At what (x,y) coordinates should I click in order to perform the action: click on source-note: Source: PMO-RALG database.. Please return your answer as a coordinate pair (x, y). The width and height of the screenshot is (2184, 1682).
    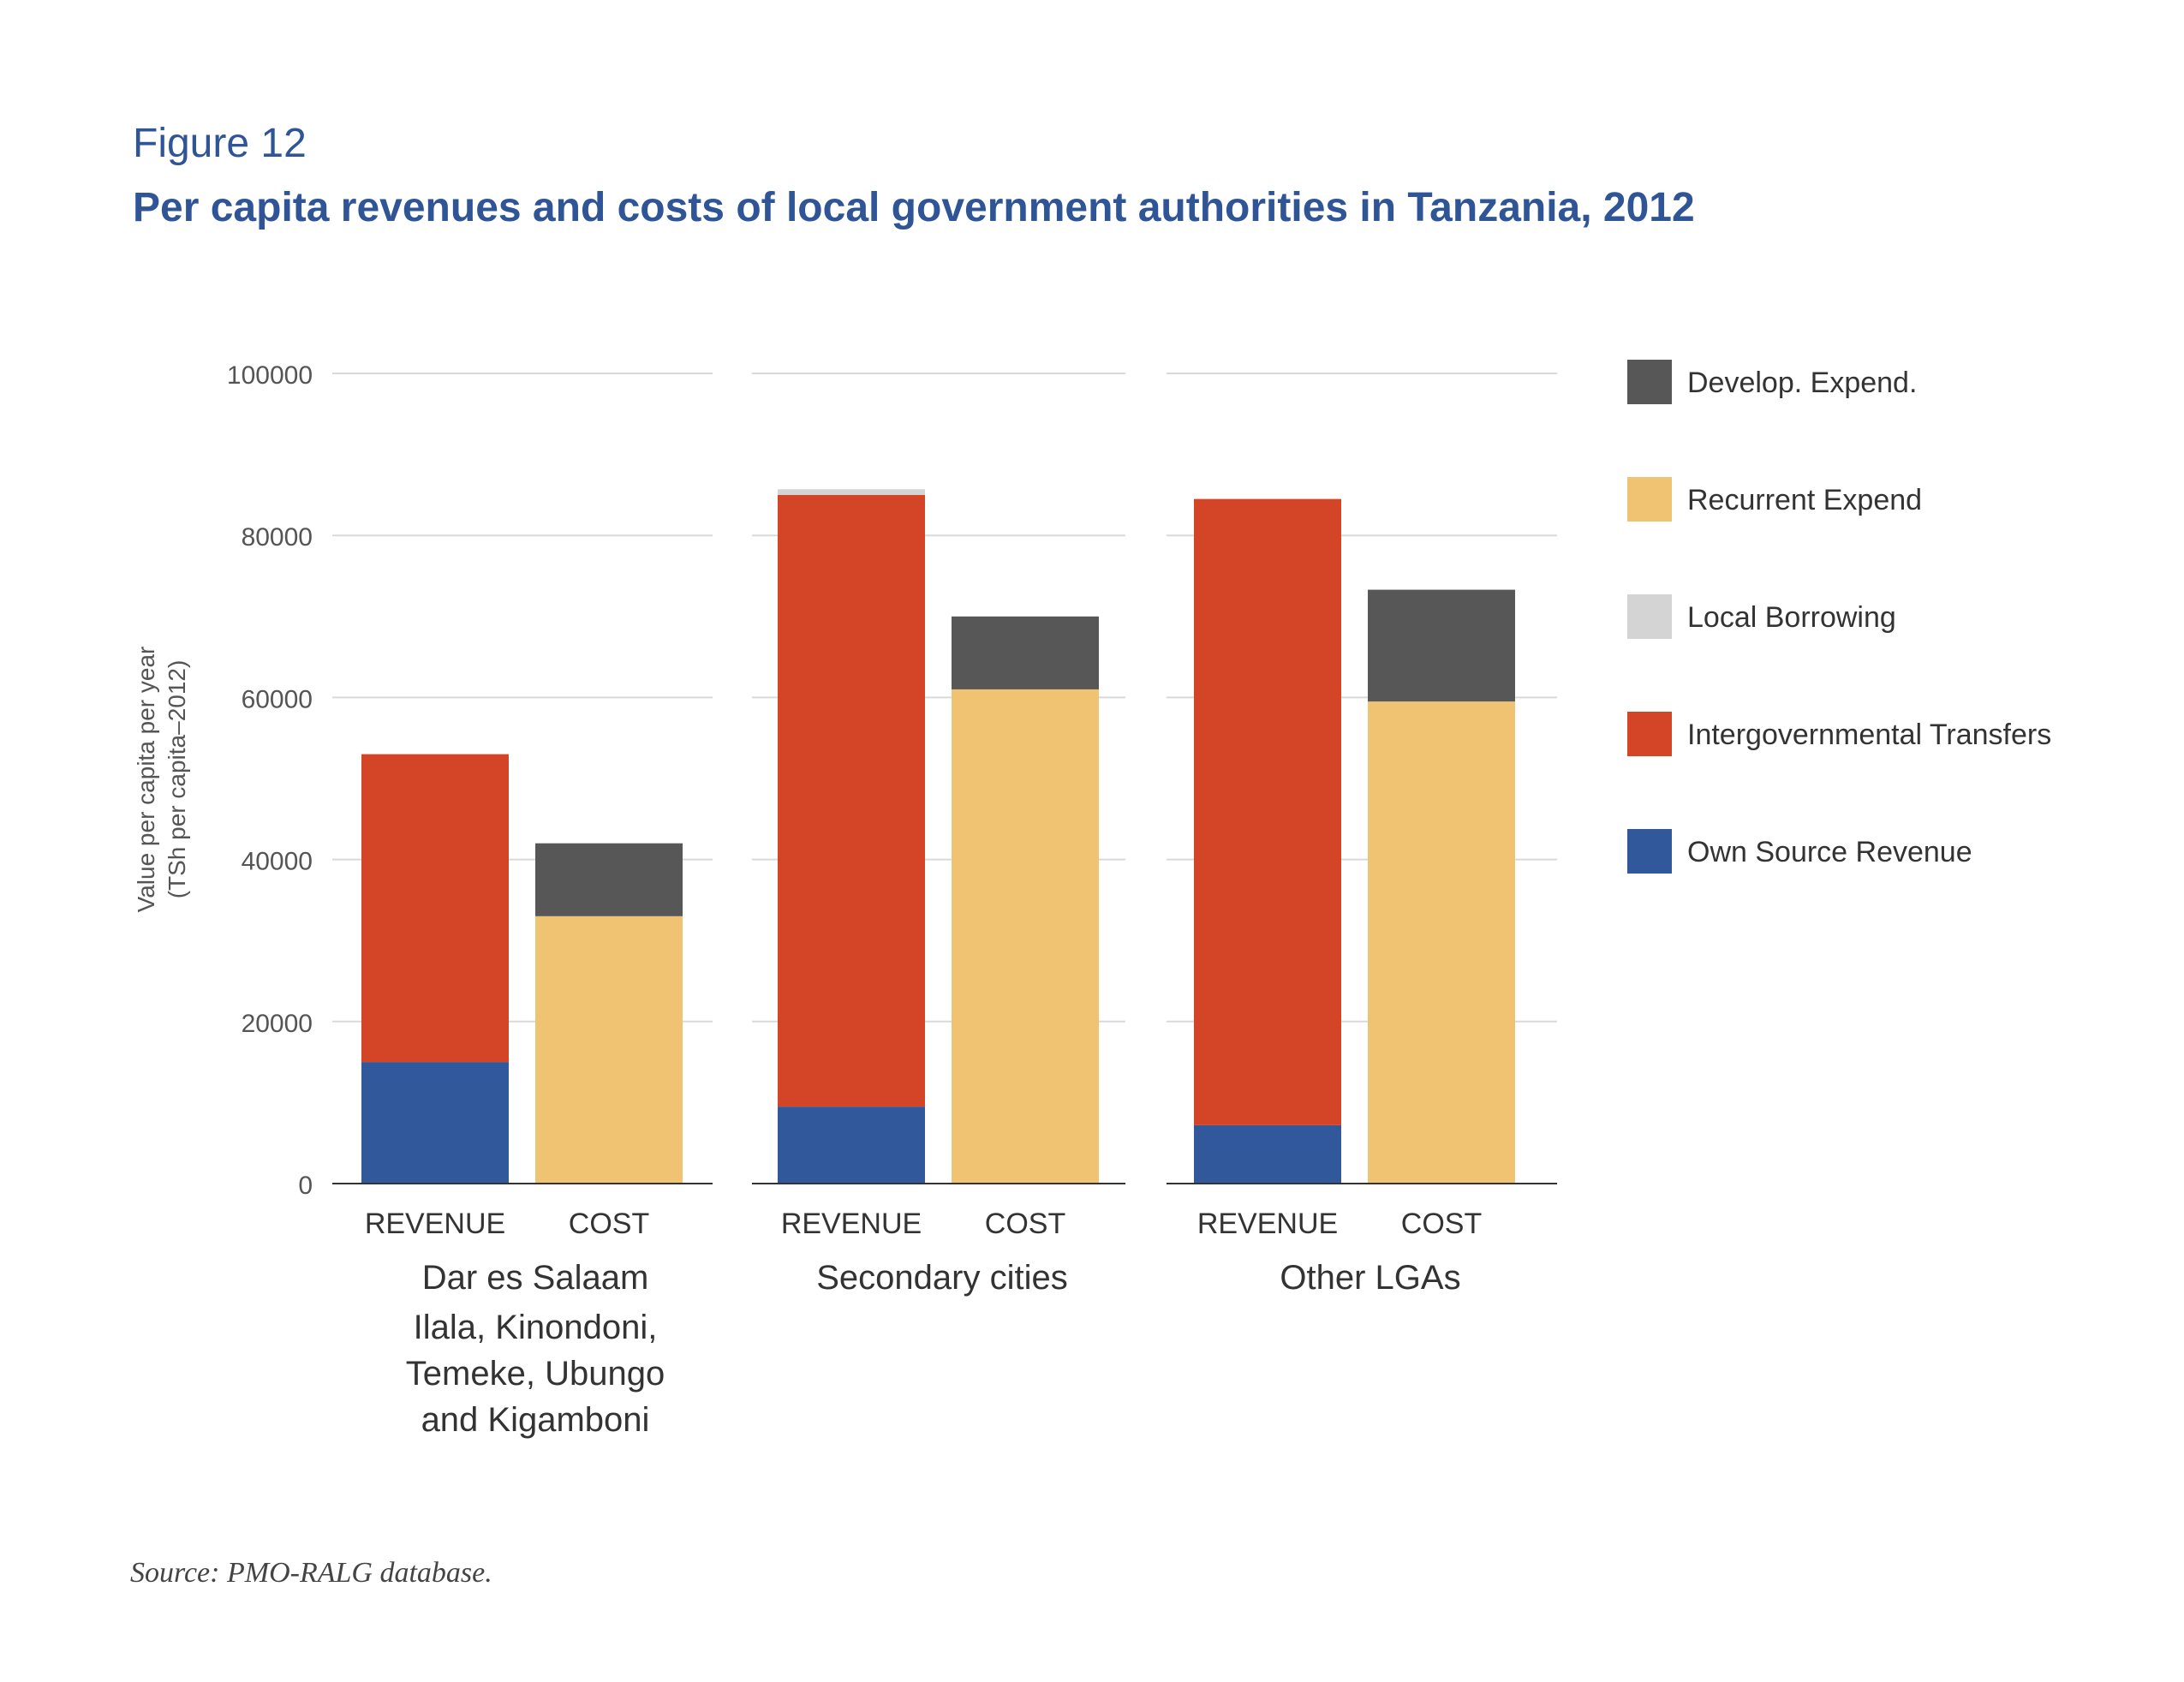
    Looking at the image, I should click on (311, 1573).